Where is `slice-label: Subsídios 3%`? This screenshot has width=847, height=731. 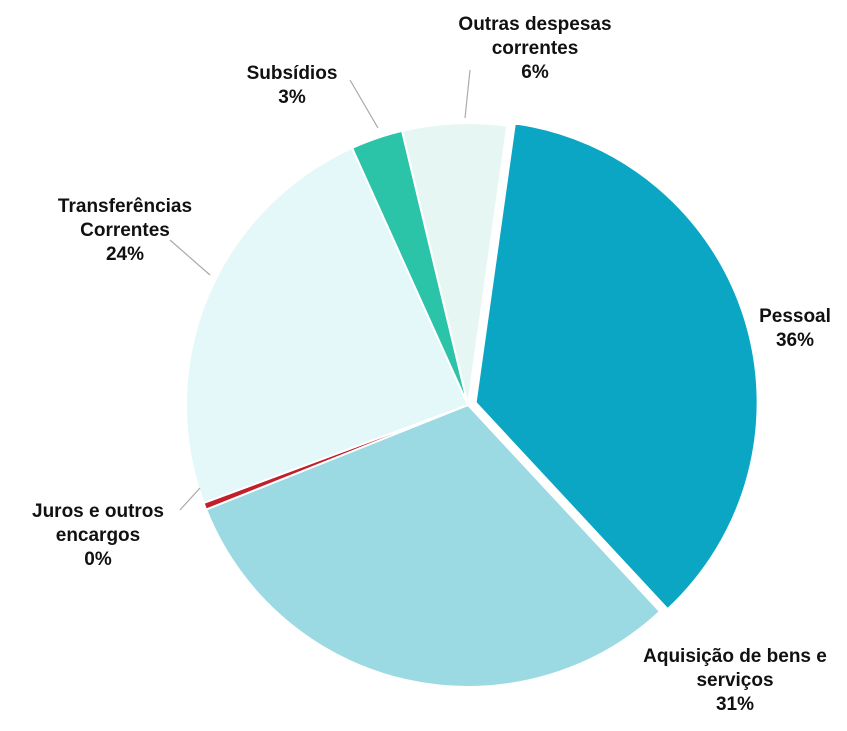
slice-label: Subsídios 3% is located at coordinates (292, 86).